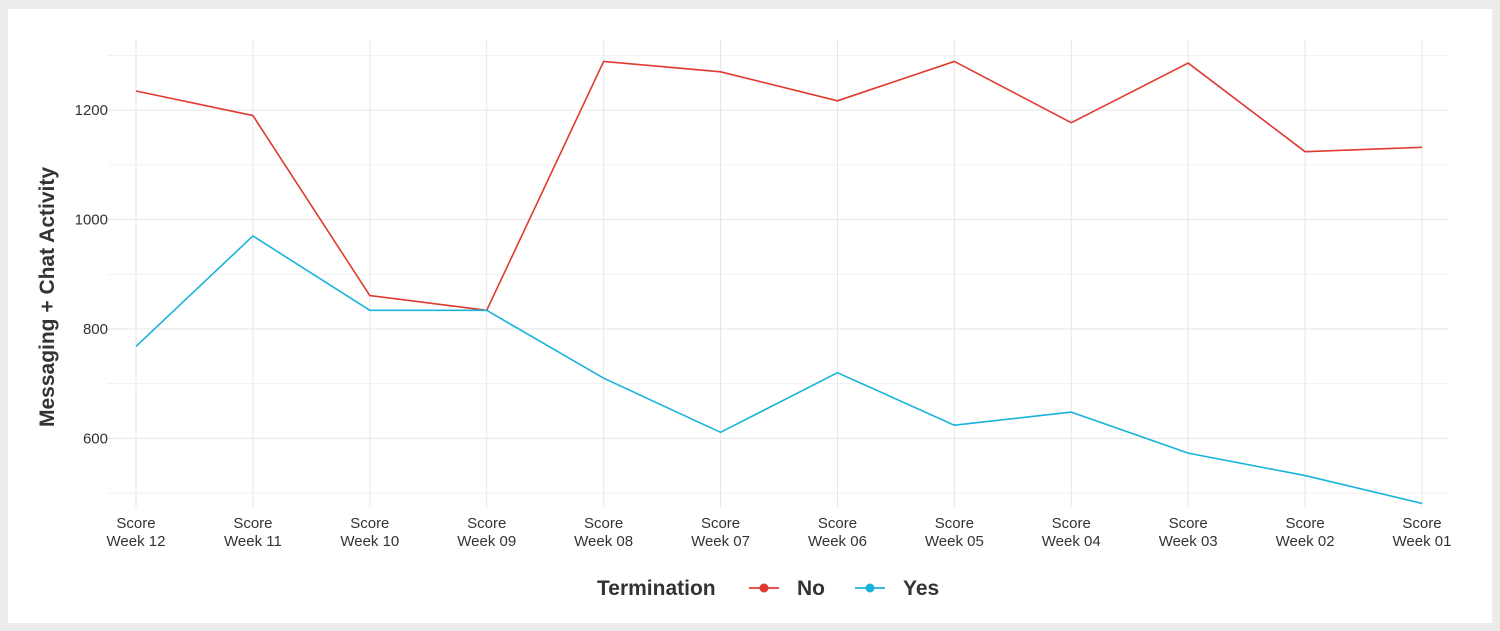 This screenshot has width=1500, height=631. Describe the element at coordinates (486, 532) in the screenshot. I see `x-tick-label: Score Week 09` at that location.